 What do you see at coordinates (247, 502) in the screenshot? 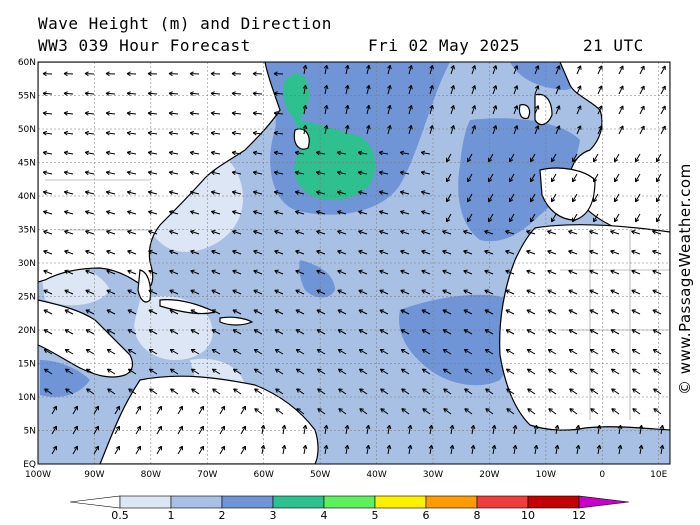
I see `legend-swatch` at bounding box center [247, 502].